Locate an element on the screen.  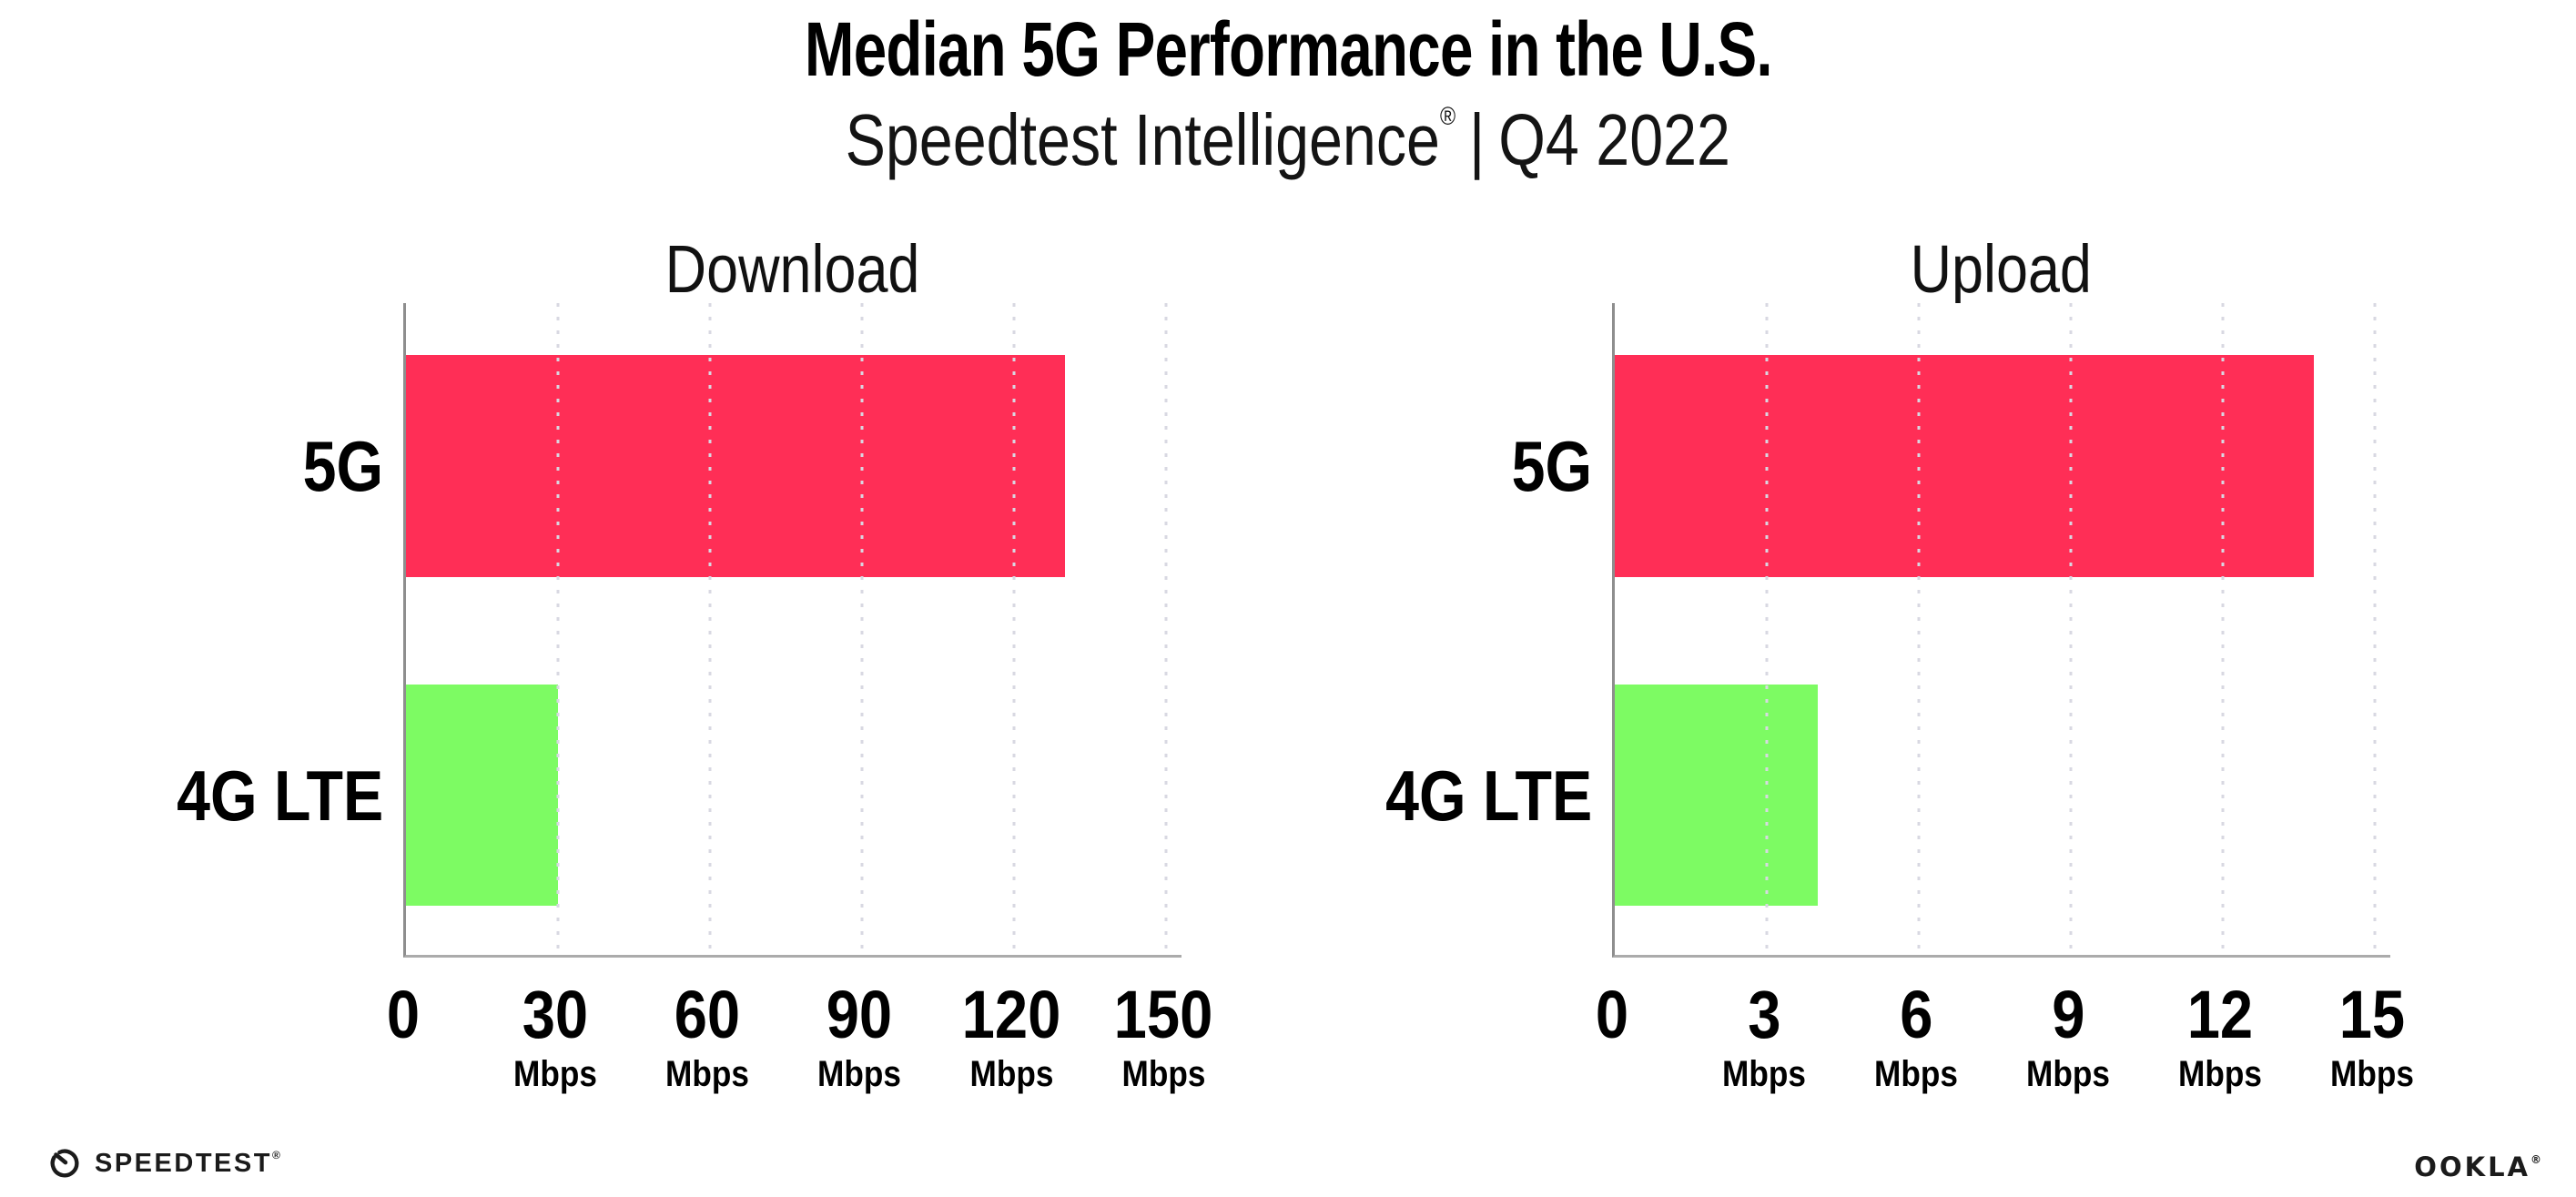
x-tick-150: 150 Mbps is located at coordinates (1164, 1036).